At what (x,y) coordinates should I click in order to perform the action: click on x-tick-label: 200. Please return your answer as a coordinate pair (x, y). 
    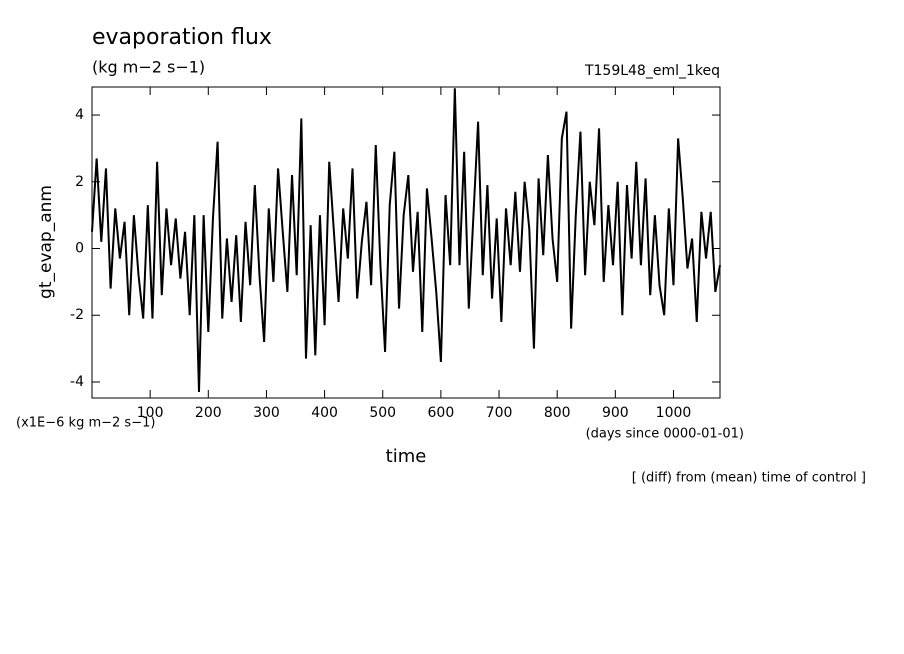
    Looking at the image, I should click on (208, 413).